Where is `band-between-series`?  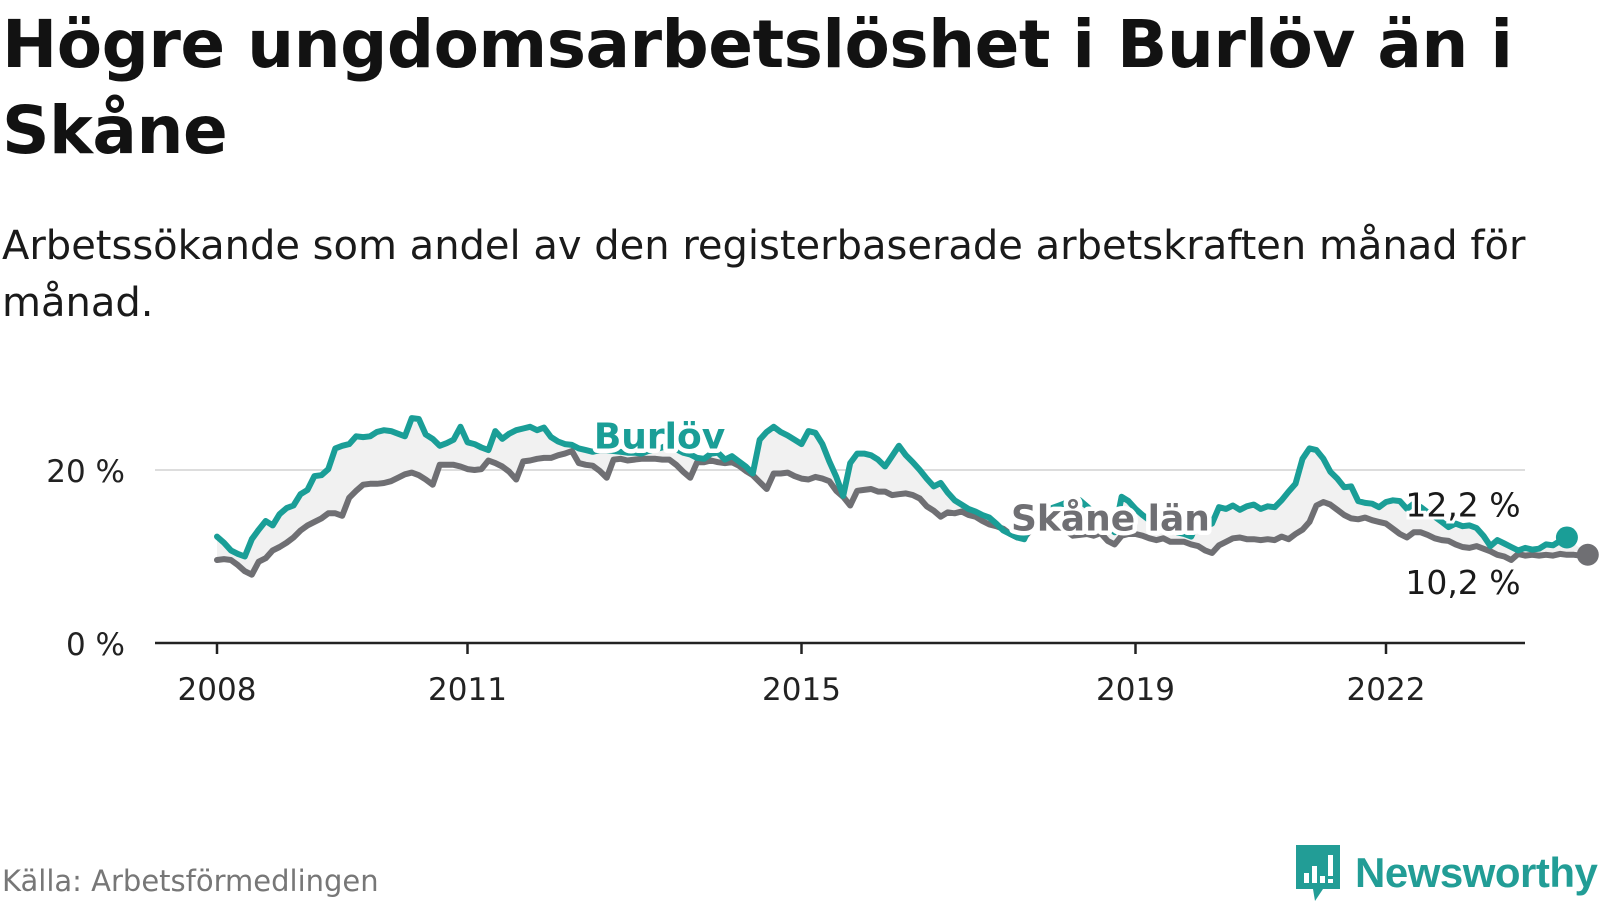 band-between-series is located at coordinates (902, 496).